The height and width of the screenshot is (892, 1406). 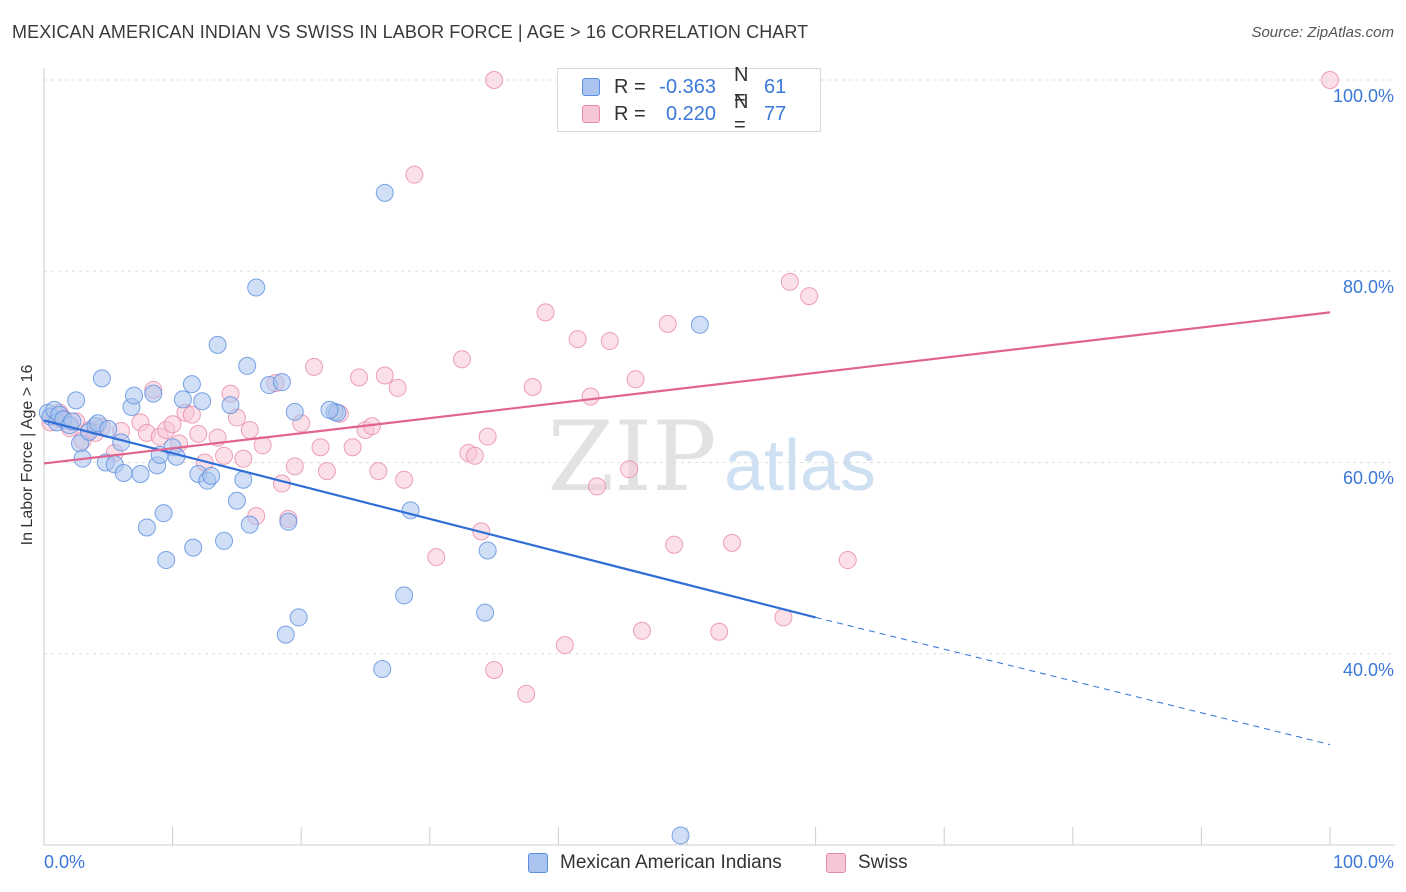 What do you see at coordinates (1368, 287) in the screenshot?
I see `y-tick-label: 80.0%` at bounding box center [1368, 287].